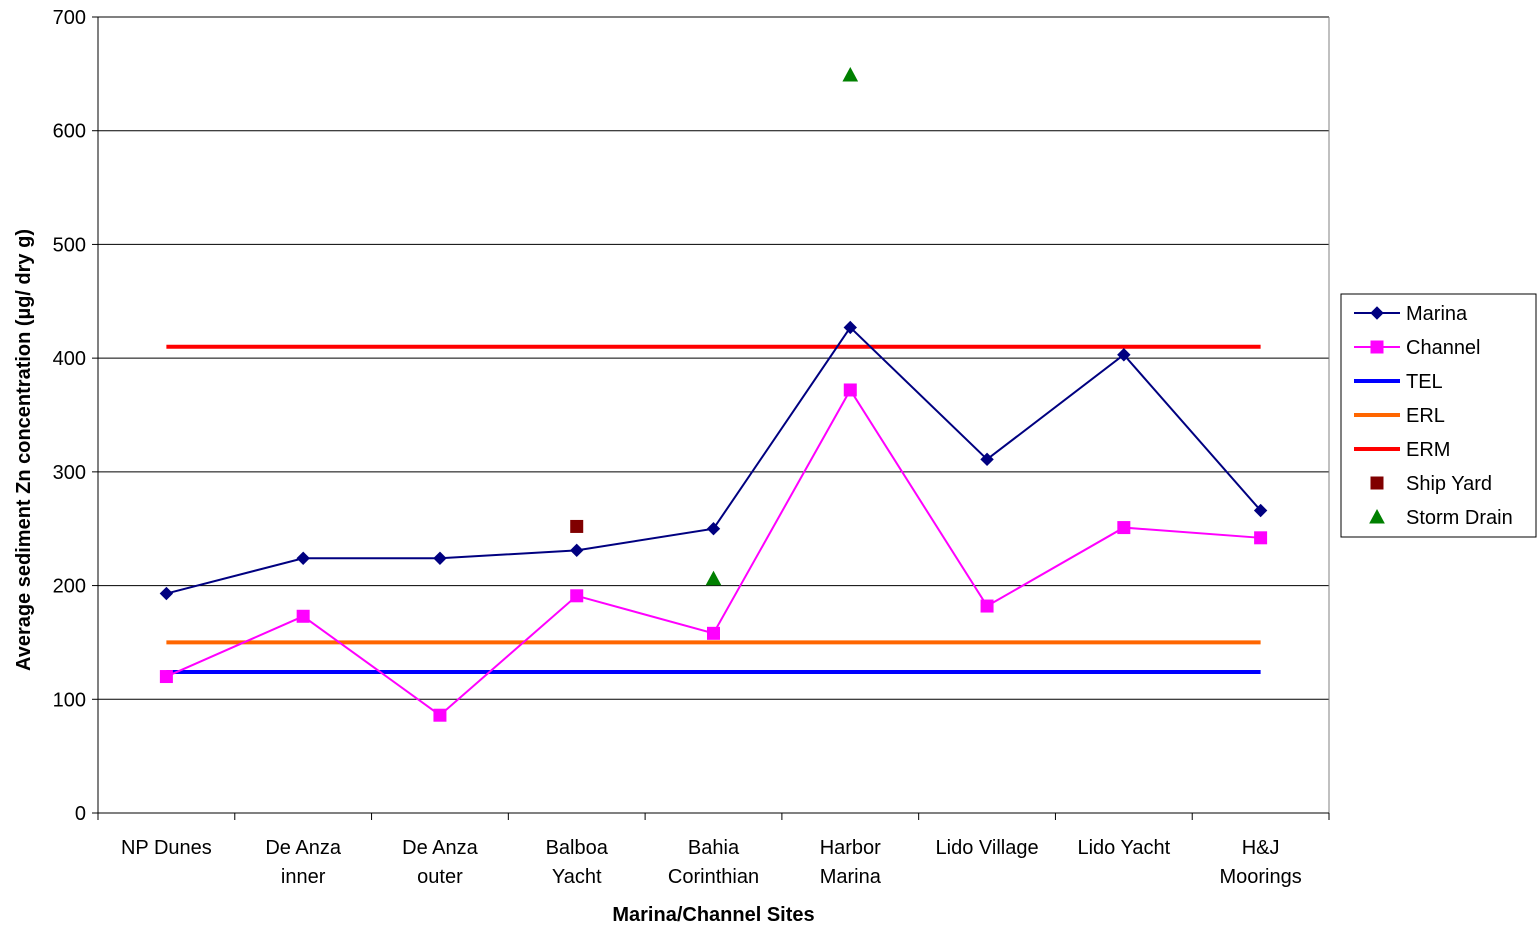  Describe the element at coordinates (80, 814) in the screenshot. I see `y-tick-label-0: 0` at that location.